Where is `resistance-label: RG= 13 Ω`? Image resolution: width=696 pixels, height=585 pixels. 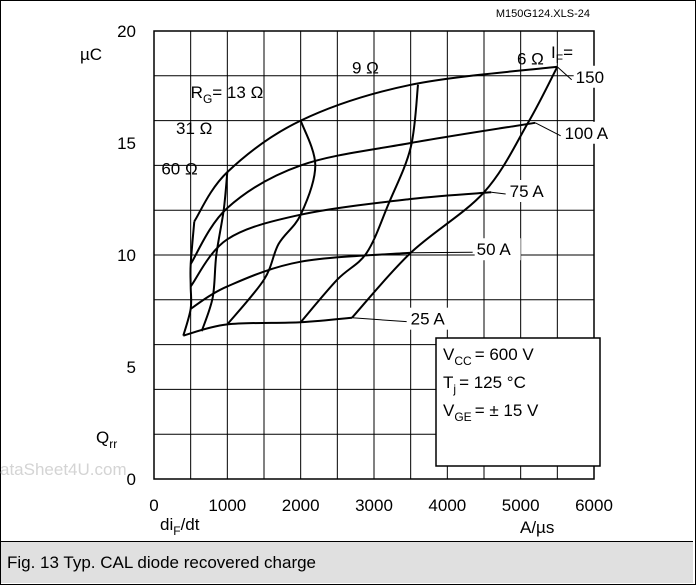
resistance-label: RG= 13 Ω is located at coordinates (227, 94).